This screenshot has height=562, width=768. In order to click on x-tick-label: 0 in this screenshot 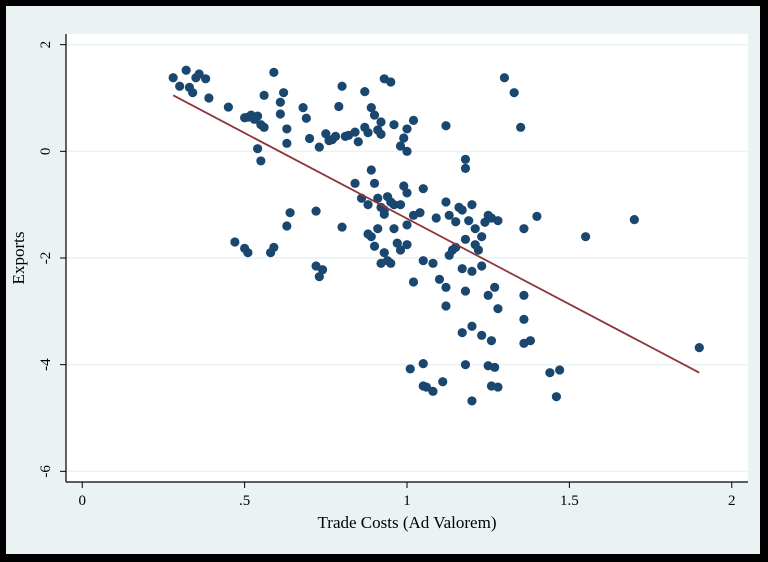, I will do `click(82, 501)`.